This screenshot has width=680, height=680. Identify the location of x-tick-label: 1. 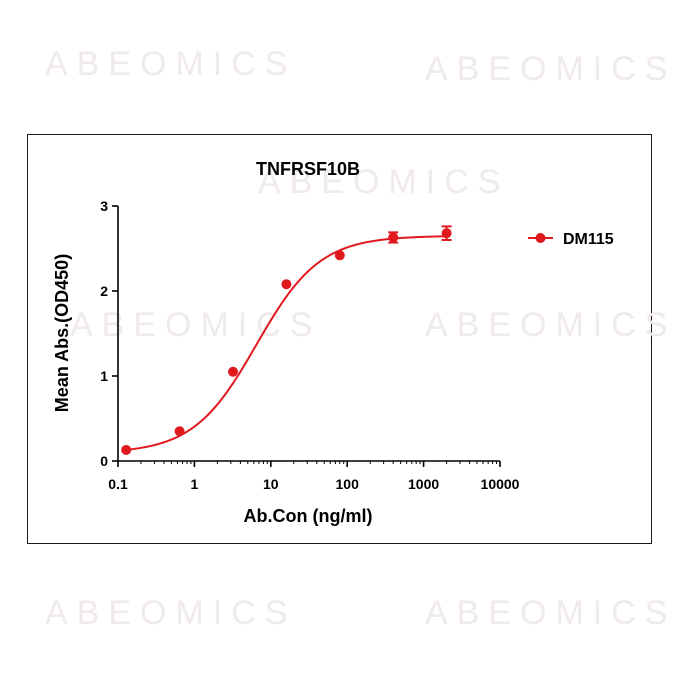
(195, 484).